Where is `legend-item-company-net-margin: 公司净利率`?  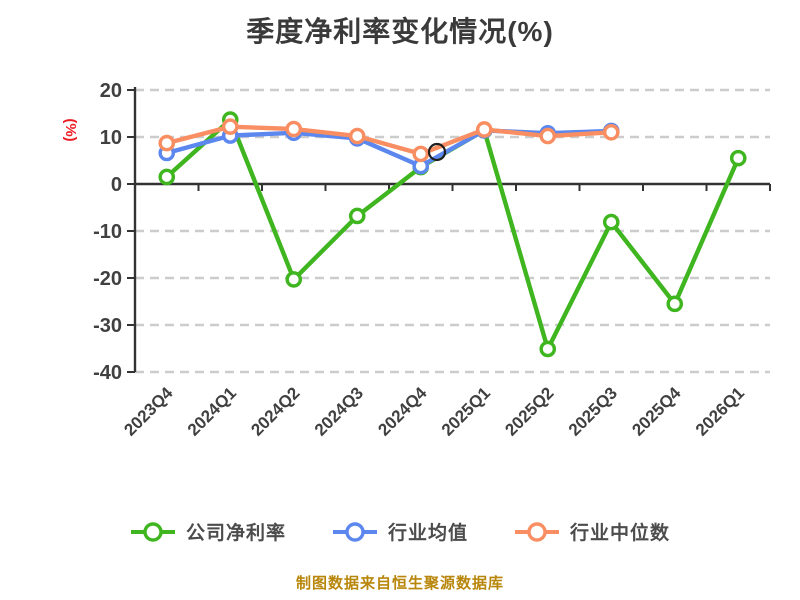
legend-item-company-net-margin: 公司净利率 is located at coordinates (208, 531).